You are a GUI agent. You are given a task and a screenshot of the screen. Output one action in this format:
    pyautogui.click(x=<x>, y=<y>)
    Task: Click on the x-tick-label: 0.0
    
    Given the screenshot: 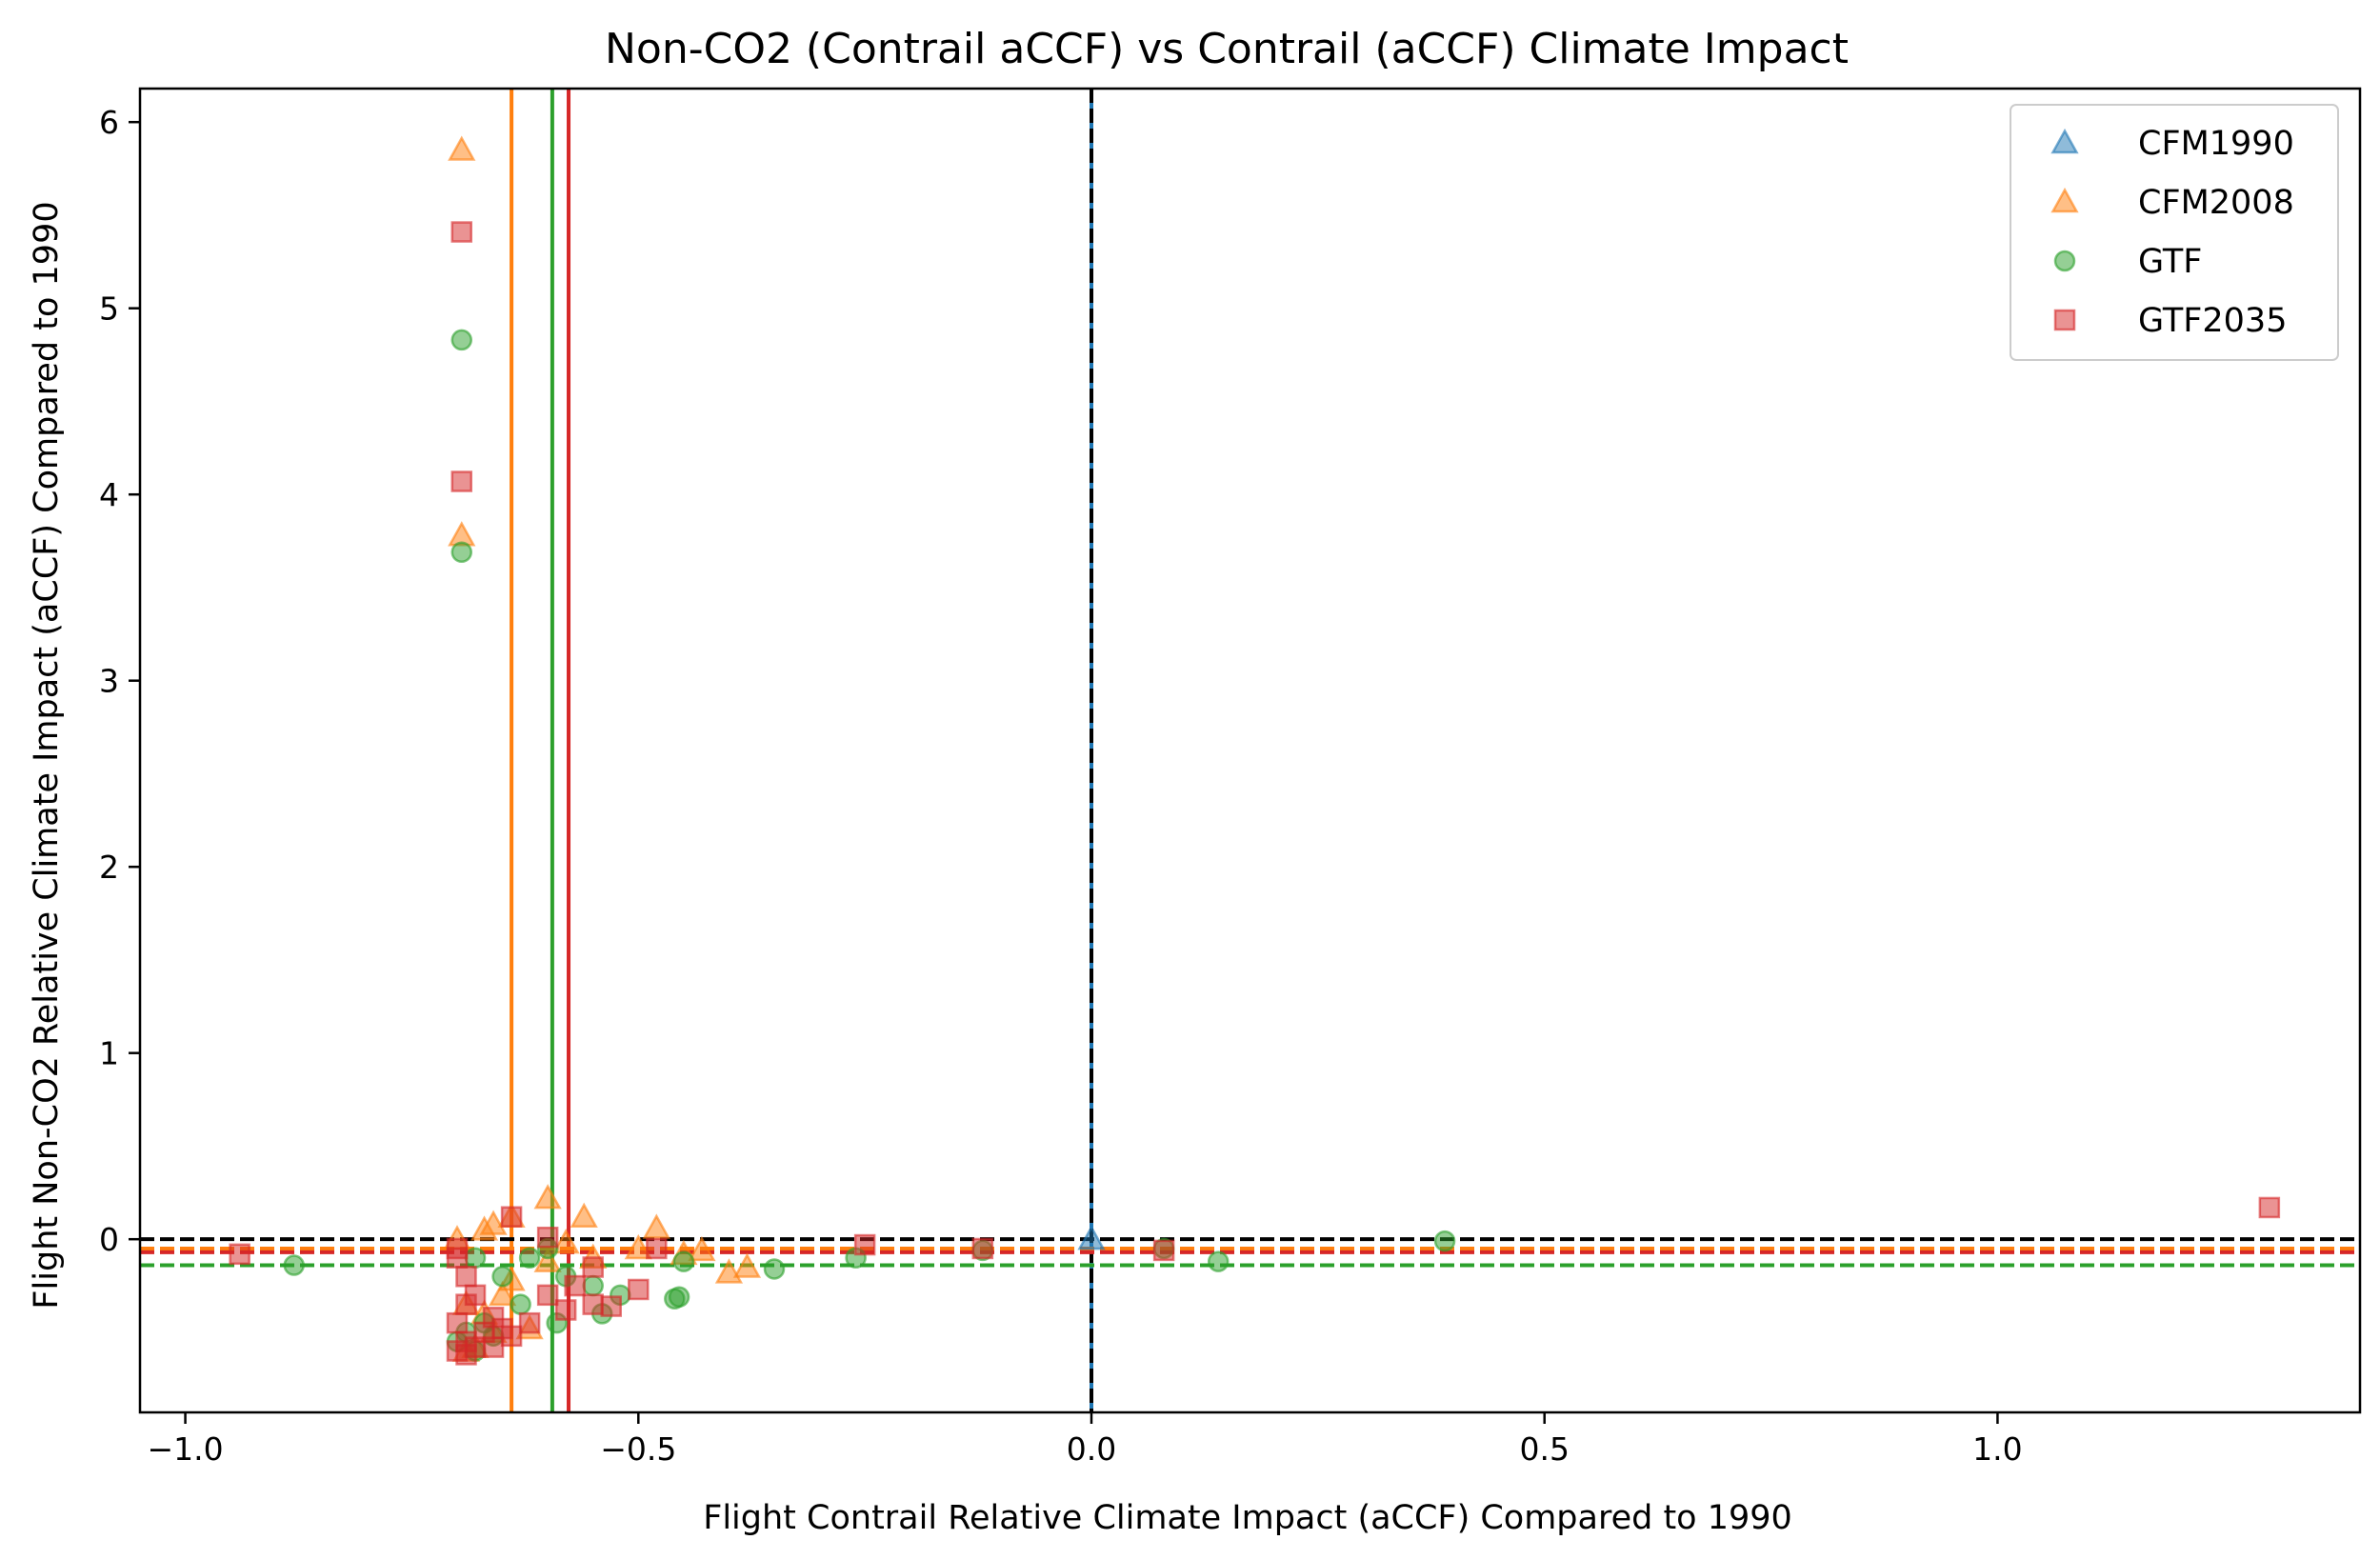 What is the action you would take?
    pyautogui.click(x=1091, y=1449)
    